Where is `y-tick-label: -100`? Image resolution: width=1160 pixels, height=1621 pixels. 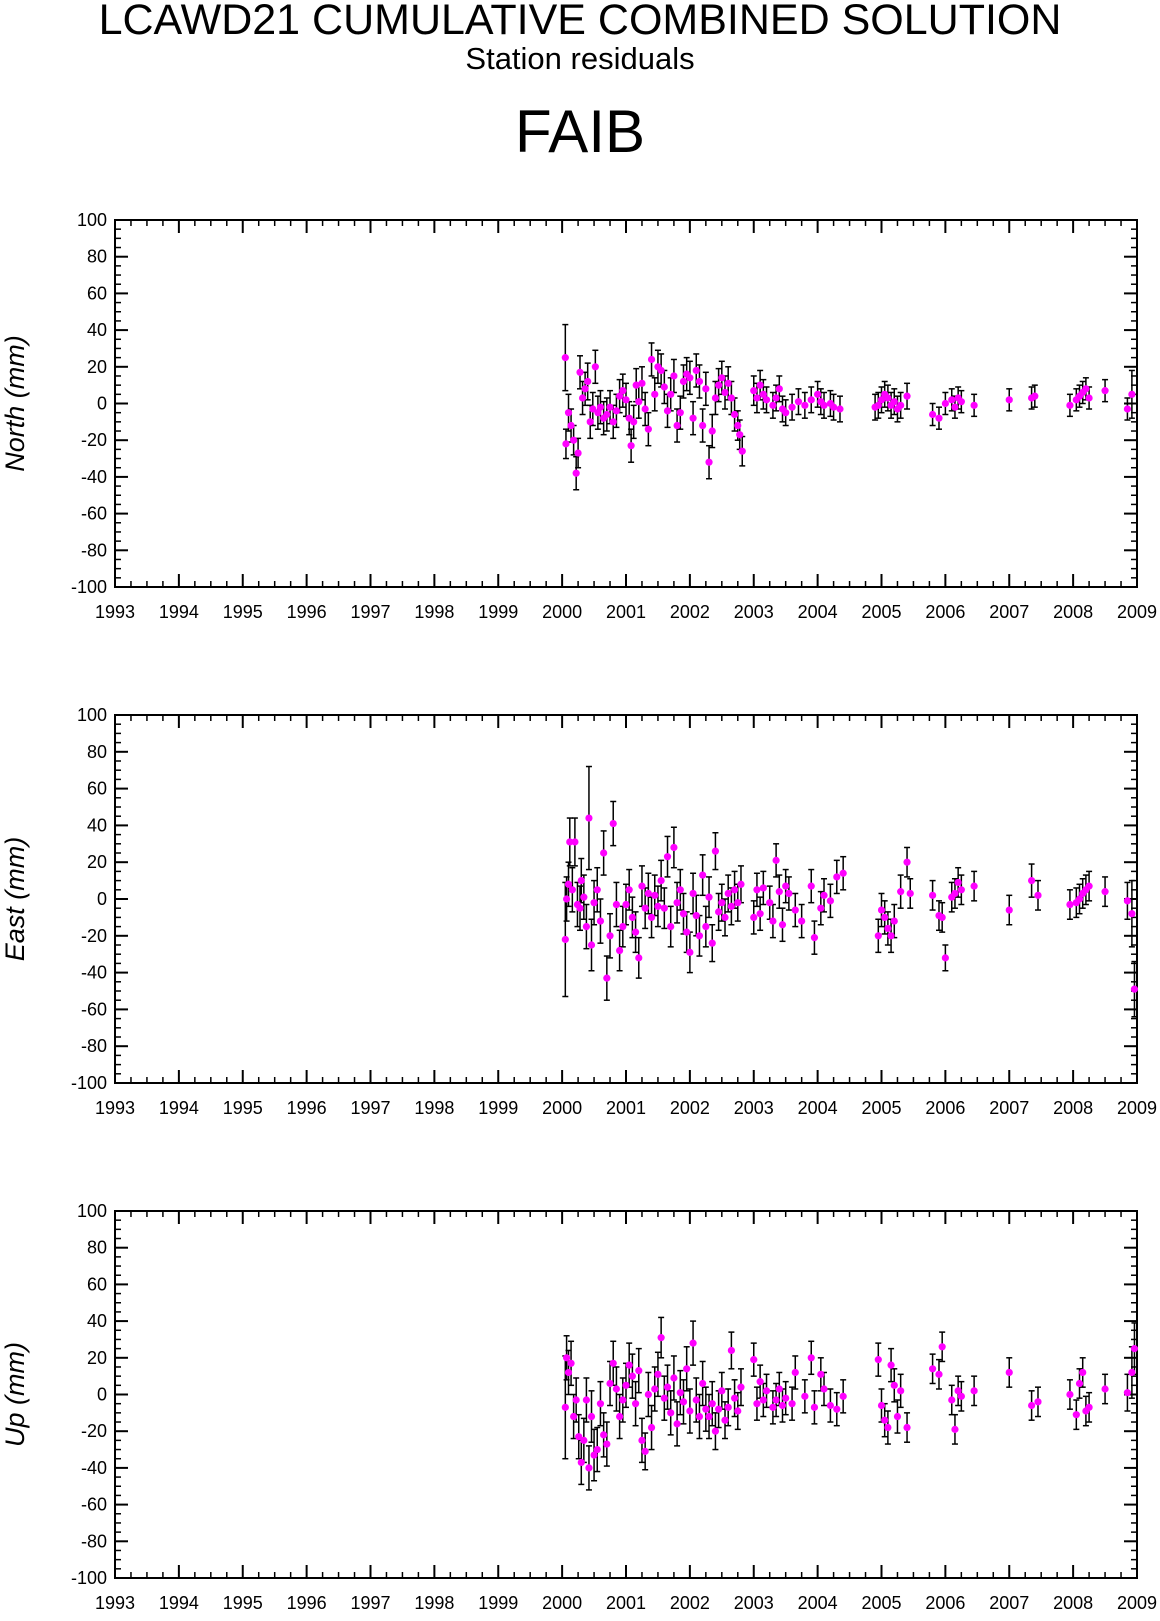
y-tick-label: -100 is located at coordinates (89, 587).